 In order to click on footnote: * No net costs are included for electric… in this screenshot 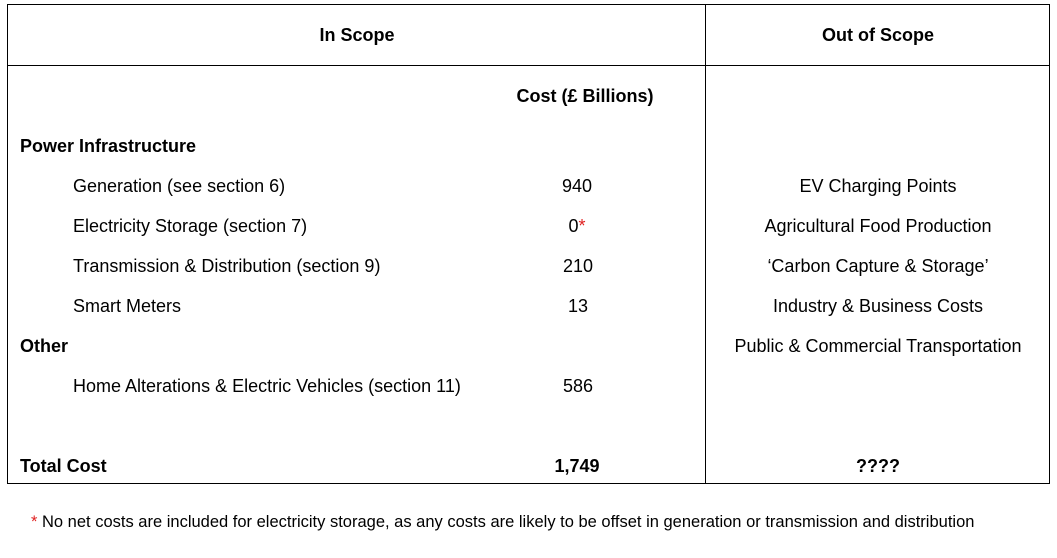, I will do `click(502, 522)`.